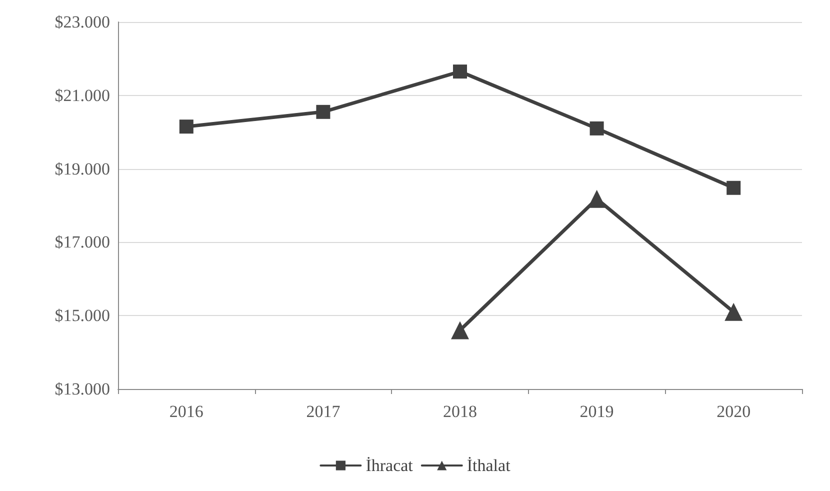 The image size is (830, 491). Describe the element at coordinates (597, 411) in the screenshot. I see `x-tick-label: 2019` at that location.